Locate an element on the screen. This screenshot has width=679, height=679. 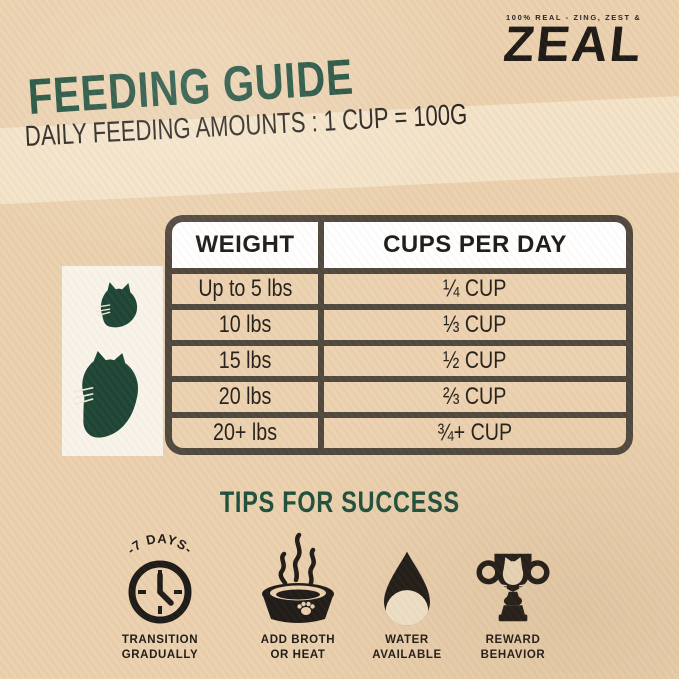
tip-label: ADD BROTH OR HEAT is located at coordinates (298, 647).